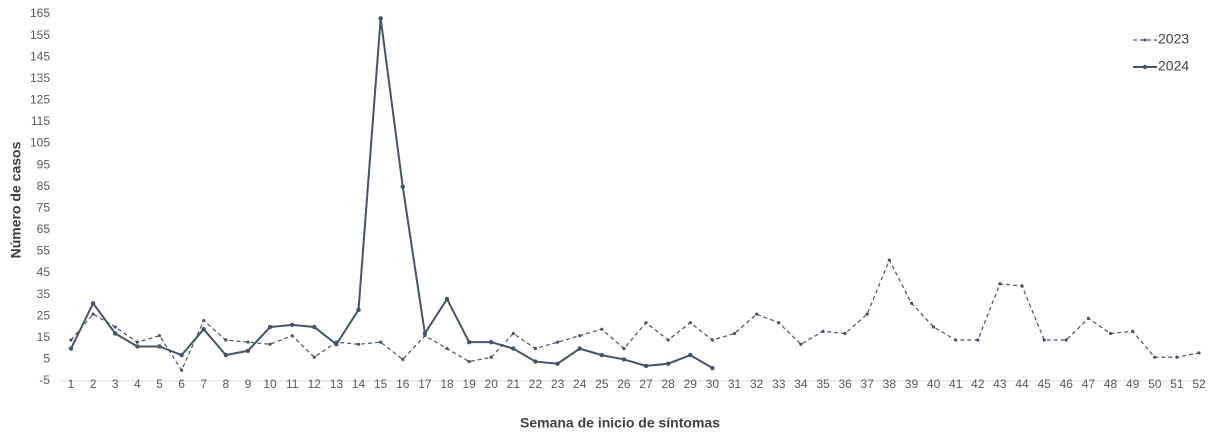 The image size is (1208, 436). What do you see at coordinates (1044, 384) in the screenshot?
I see `x-tick-label: 45` at bounding box center [1044, 384].